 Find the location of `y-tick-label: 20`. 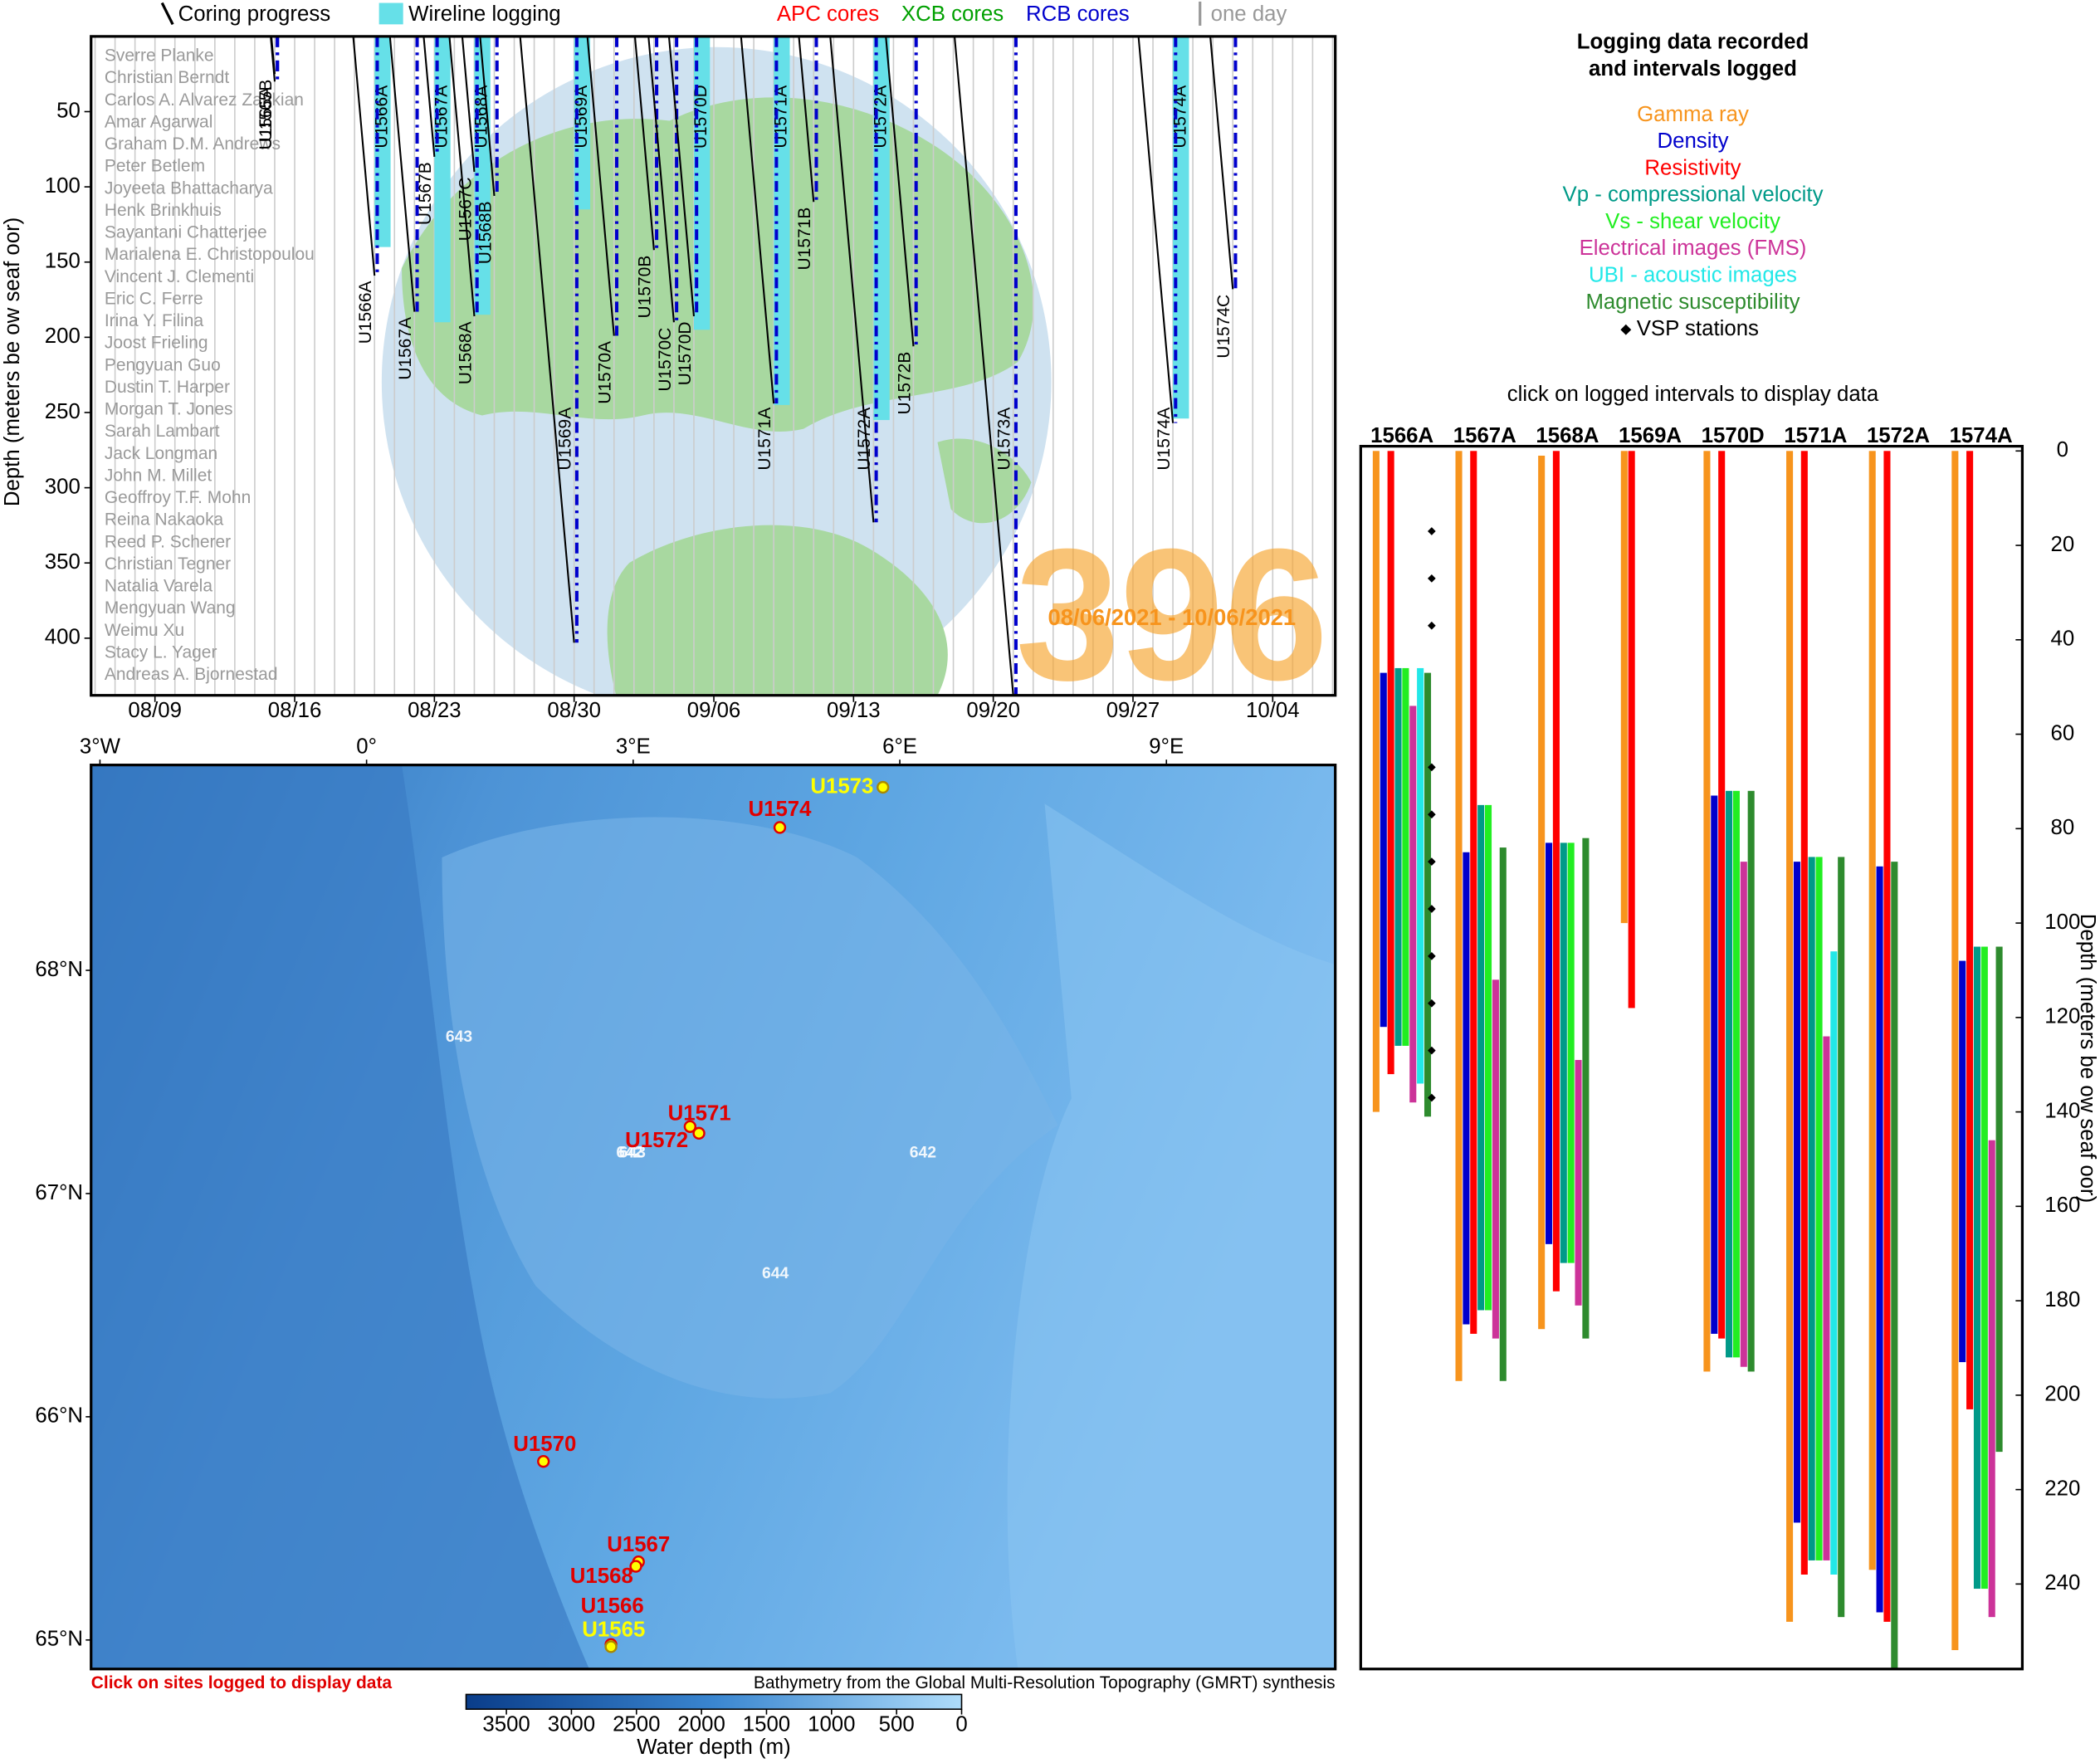

y-tick-label: 20 is located at coordinates (2062, 544).